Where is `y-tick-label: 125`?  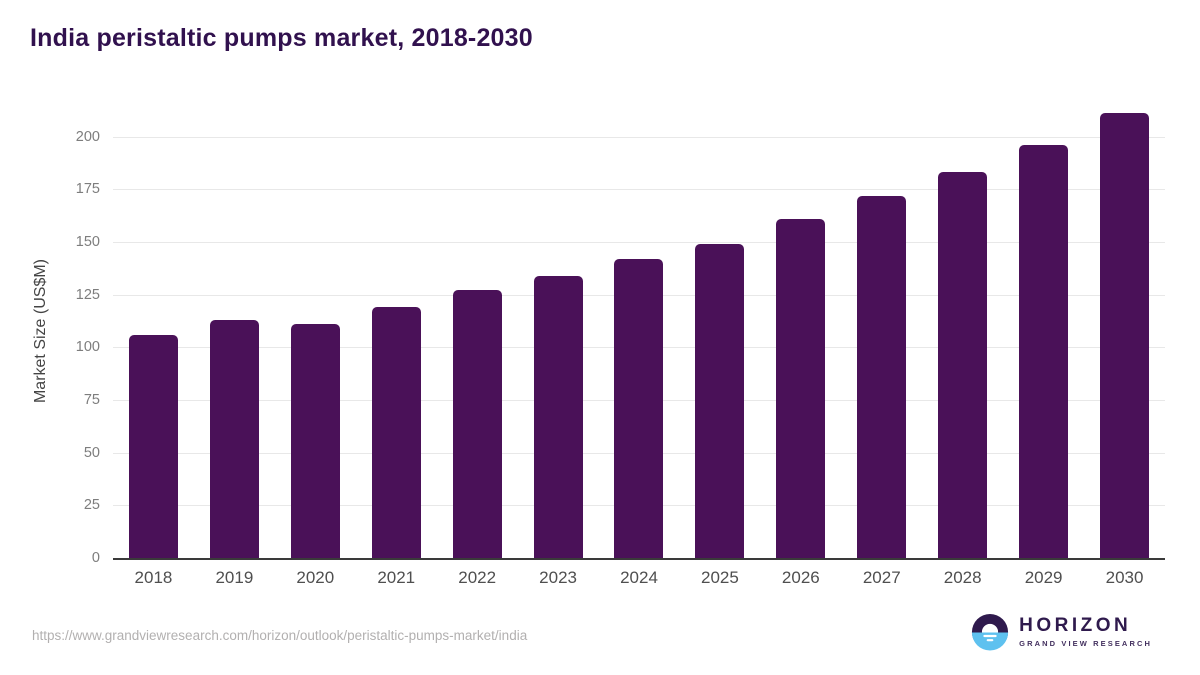
y-tick-label: 125 is located at coordinates (87, 294).